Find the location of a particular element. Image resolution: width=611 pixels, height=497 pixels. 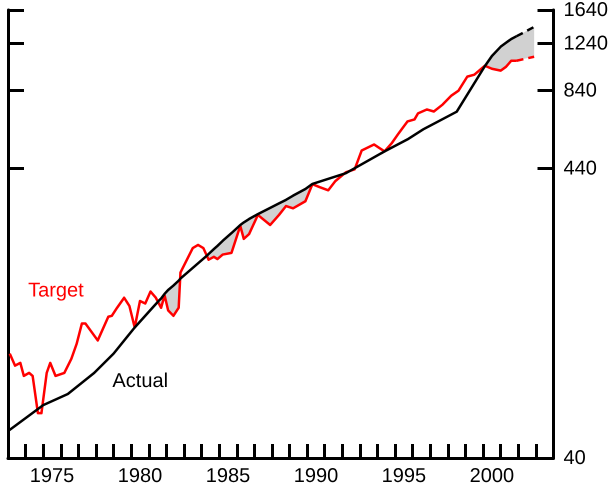

x-tick-label: 1985 is located at coordinates (228, 476).